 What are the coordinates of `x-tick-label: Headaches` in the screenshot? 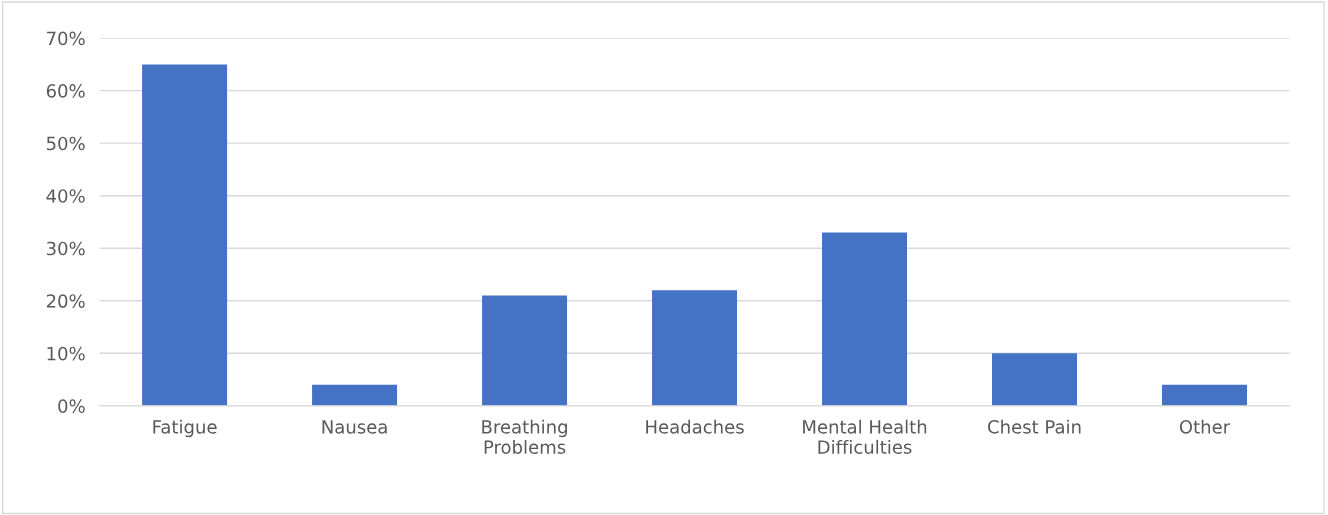 It's located at (695, 426).